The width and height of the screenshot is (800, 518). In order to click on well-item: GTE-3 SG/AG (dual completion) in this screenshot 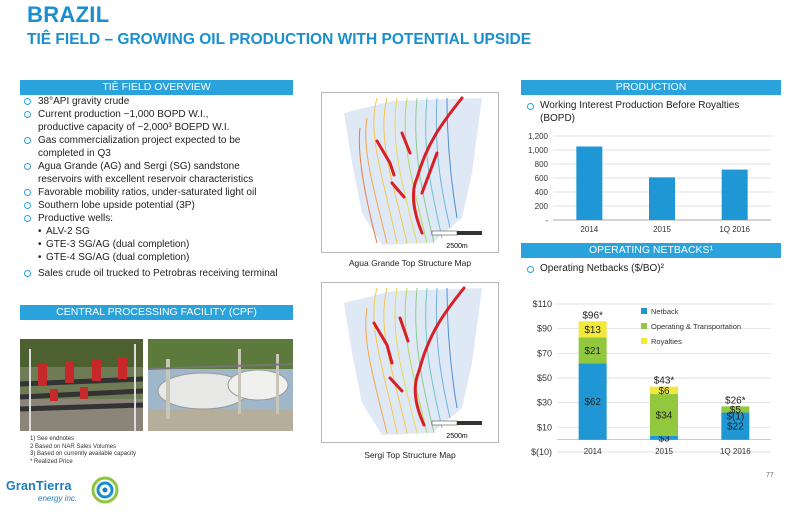, I will do `click(169, 244)`.